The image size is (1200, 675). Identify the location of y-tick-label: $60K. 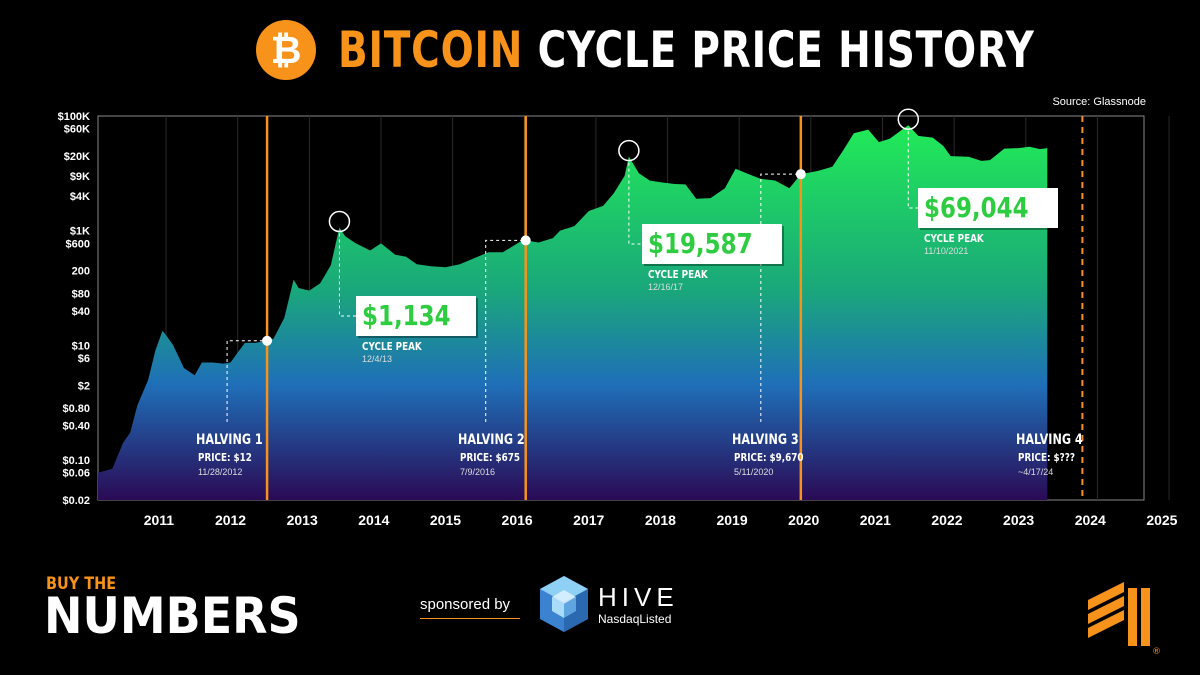
(77, 130).